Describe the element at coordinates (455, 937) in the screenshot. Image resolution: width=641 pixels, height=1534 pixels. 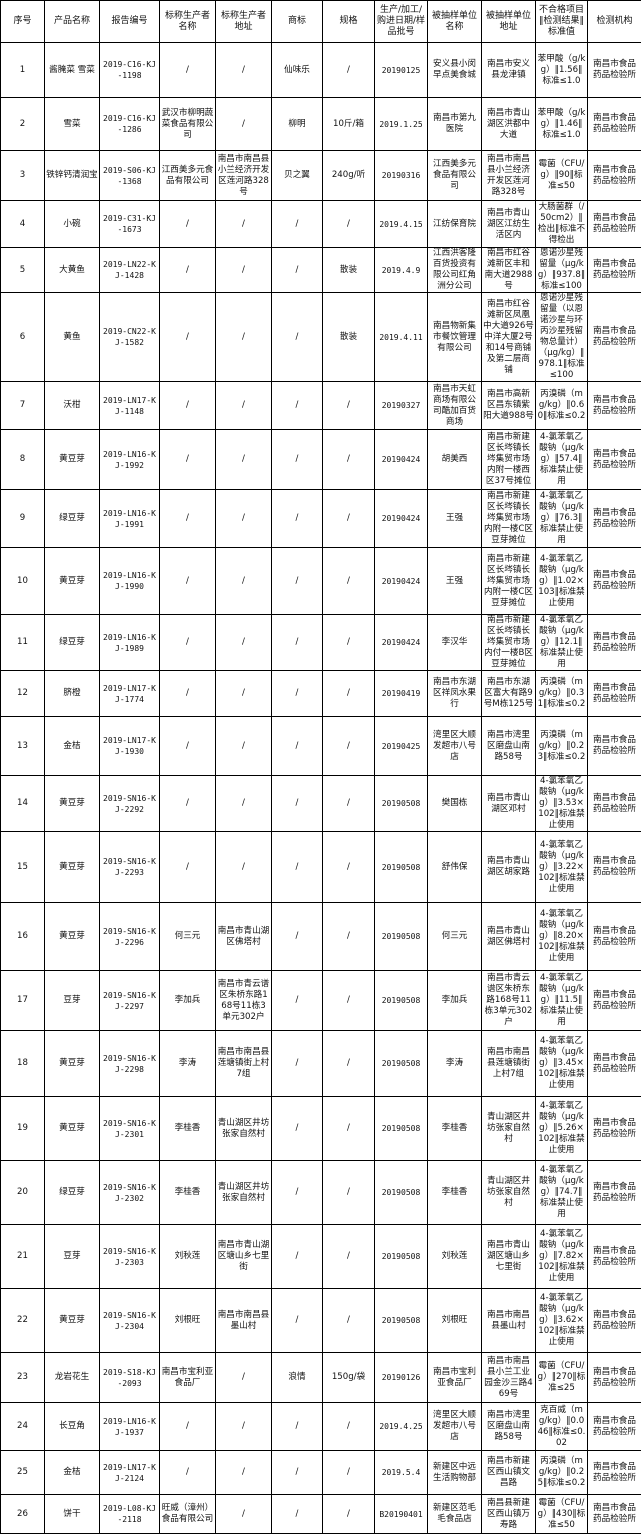
I see `cell-sampled-unit-name: 何三元` at that location.